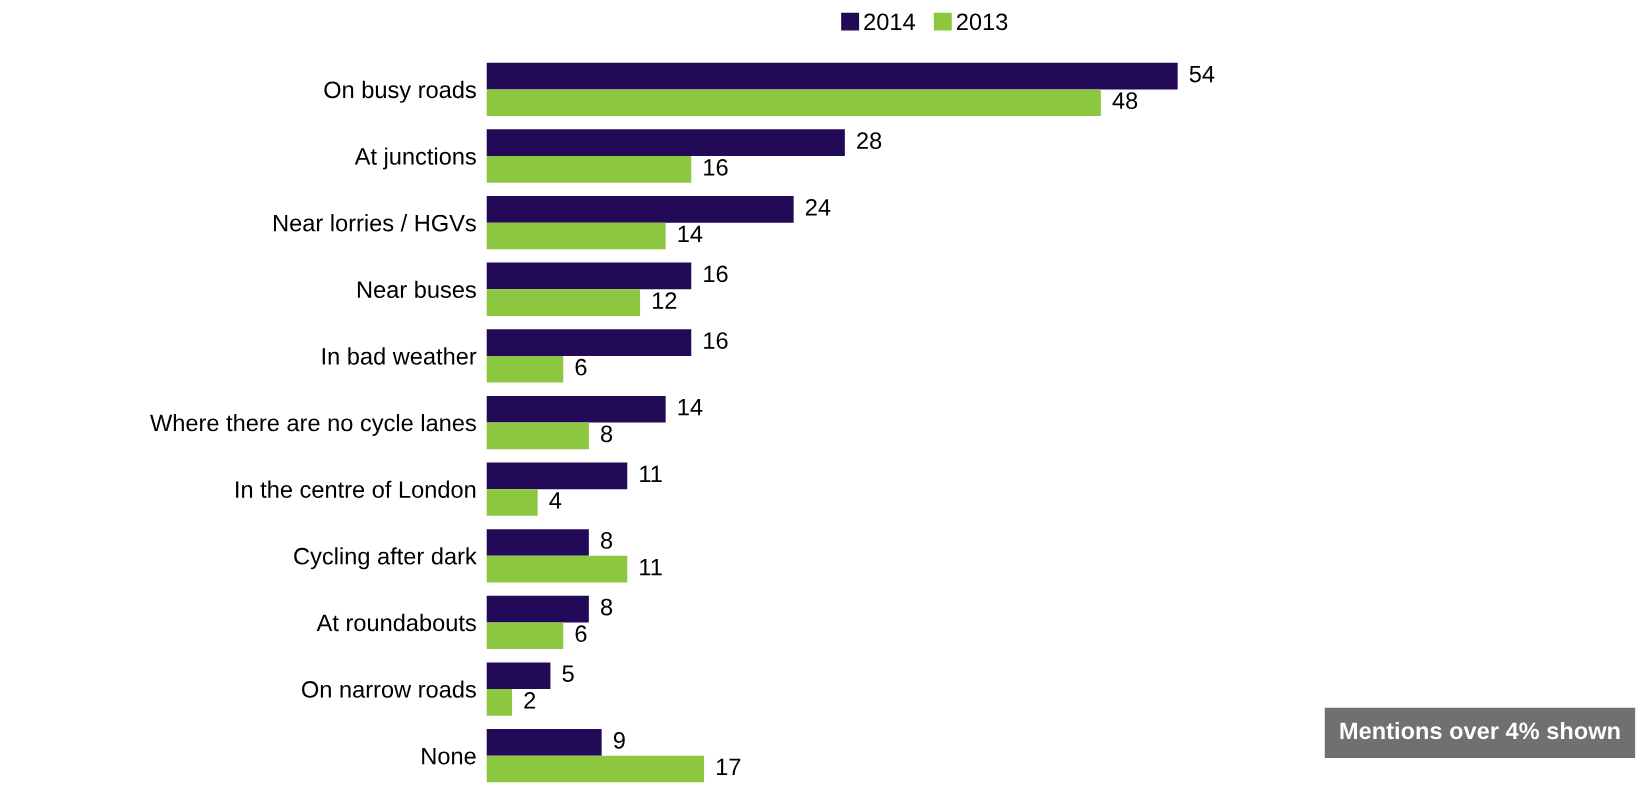 Image resolution: width=1649 pixels, height=801 pixels. What do you see at coordinates (530, 700) in the screenshot?
I see `data-label: 2` at bounding box center [530, 700].